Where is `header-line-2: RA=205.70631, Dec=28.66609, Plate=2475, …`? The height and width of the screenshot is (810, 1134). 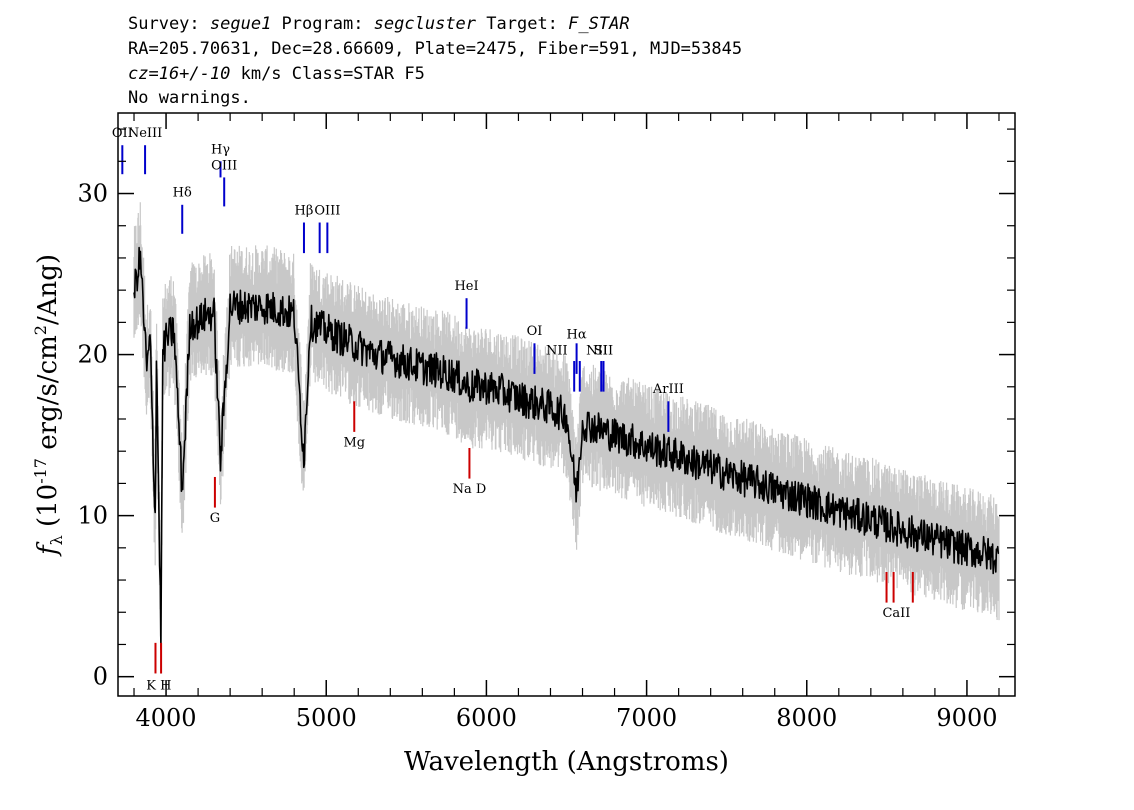
header-line-2: RA=205.70631, Dec=28.66609, Plate=2475, … is located at coordinates (435, 49).